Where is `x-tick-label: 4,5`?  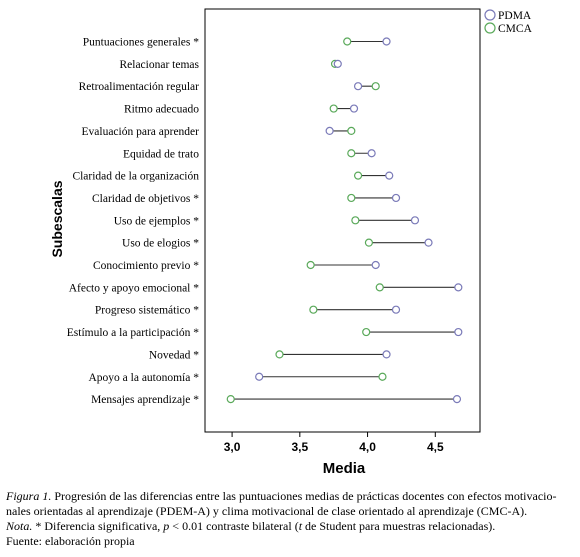 x-tick-label: 4,5 is located at coordinates (435, 447).